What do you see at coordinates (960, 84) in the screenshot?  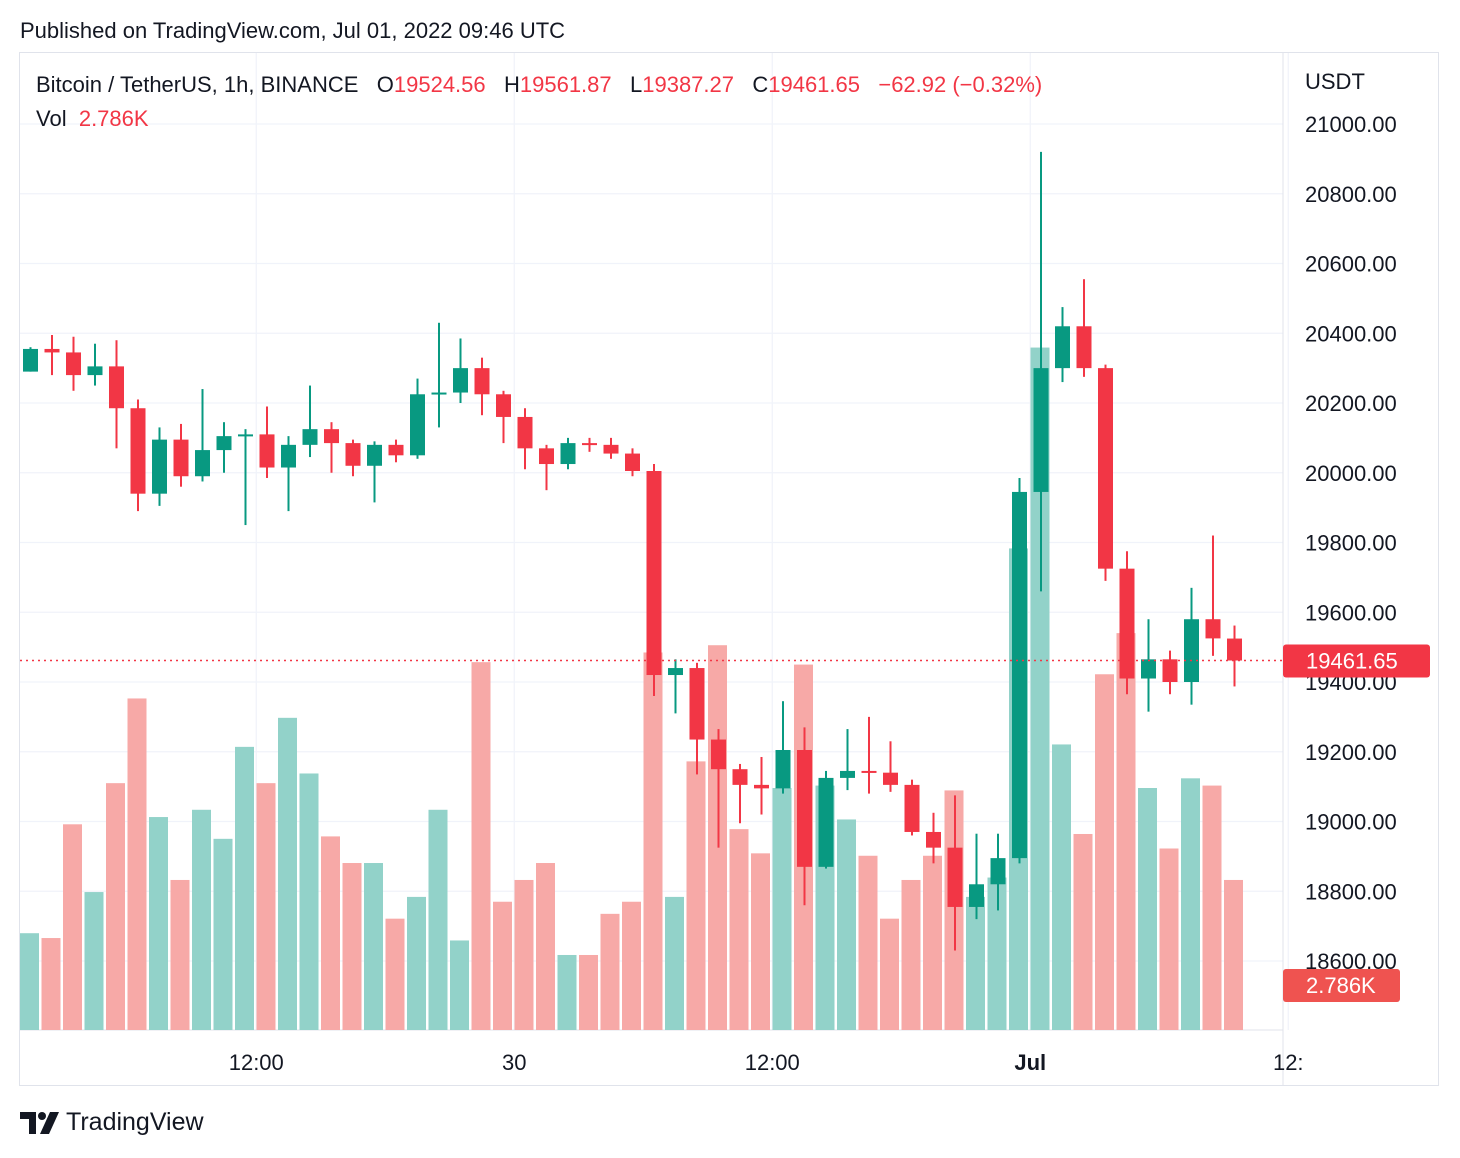 I see `change-value: −62.92 (−0.32%)` at bounding box center [960, 84].